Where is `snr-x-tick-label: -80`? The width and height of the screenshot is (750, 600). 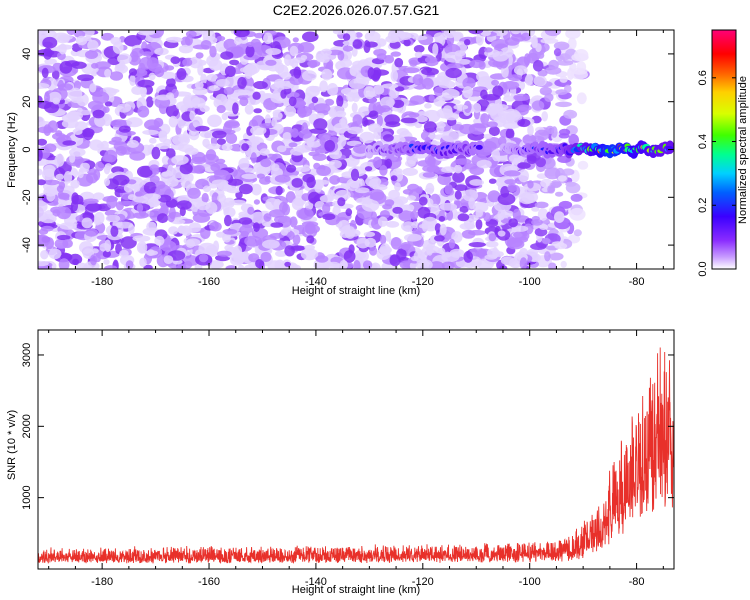
snr-x-tick-label: -80 is located at coordinates (637, 582).